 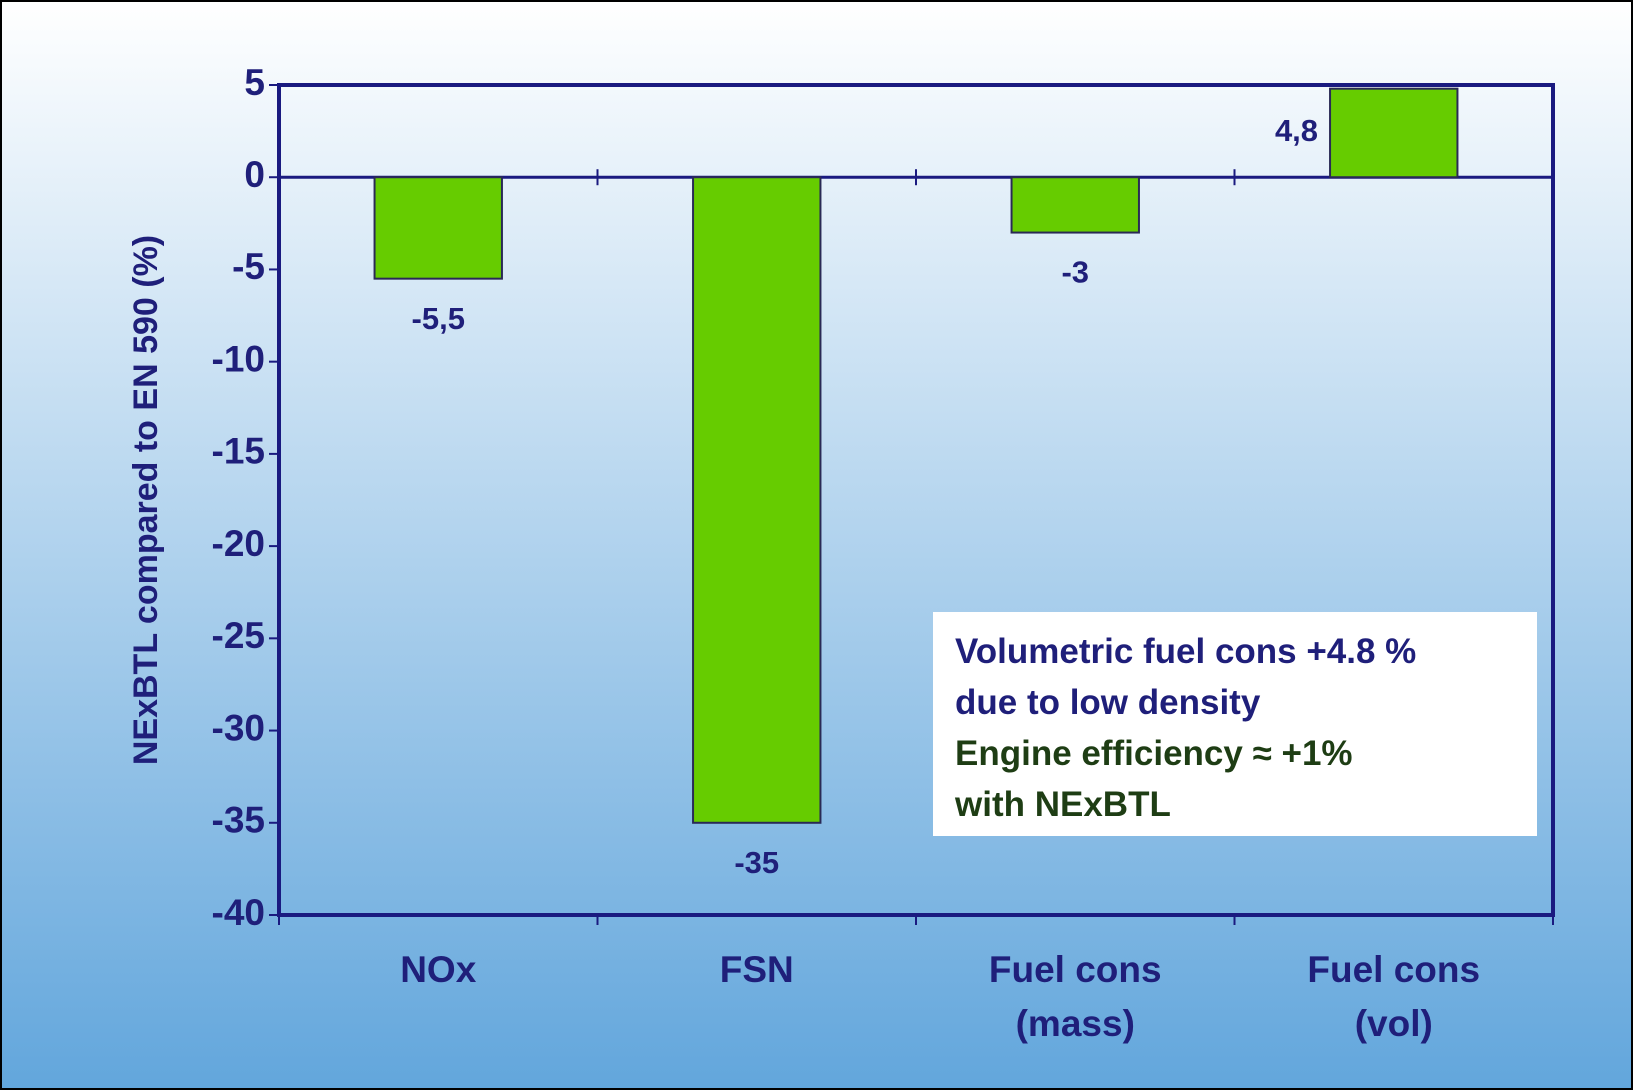 I want to click on y-tick-label: -10, so click(x=238, y=358).